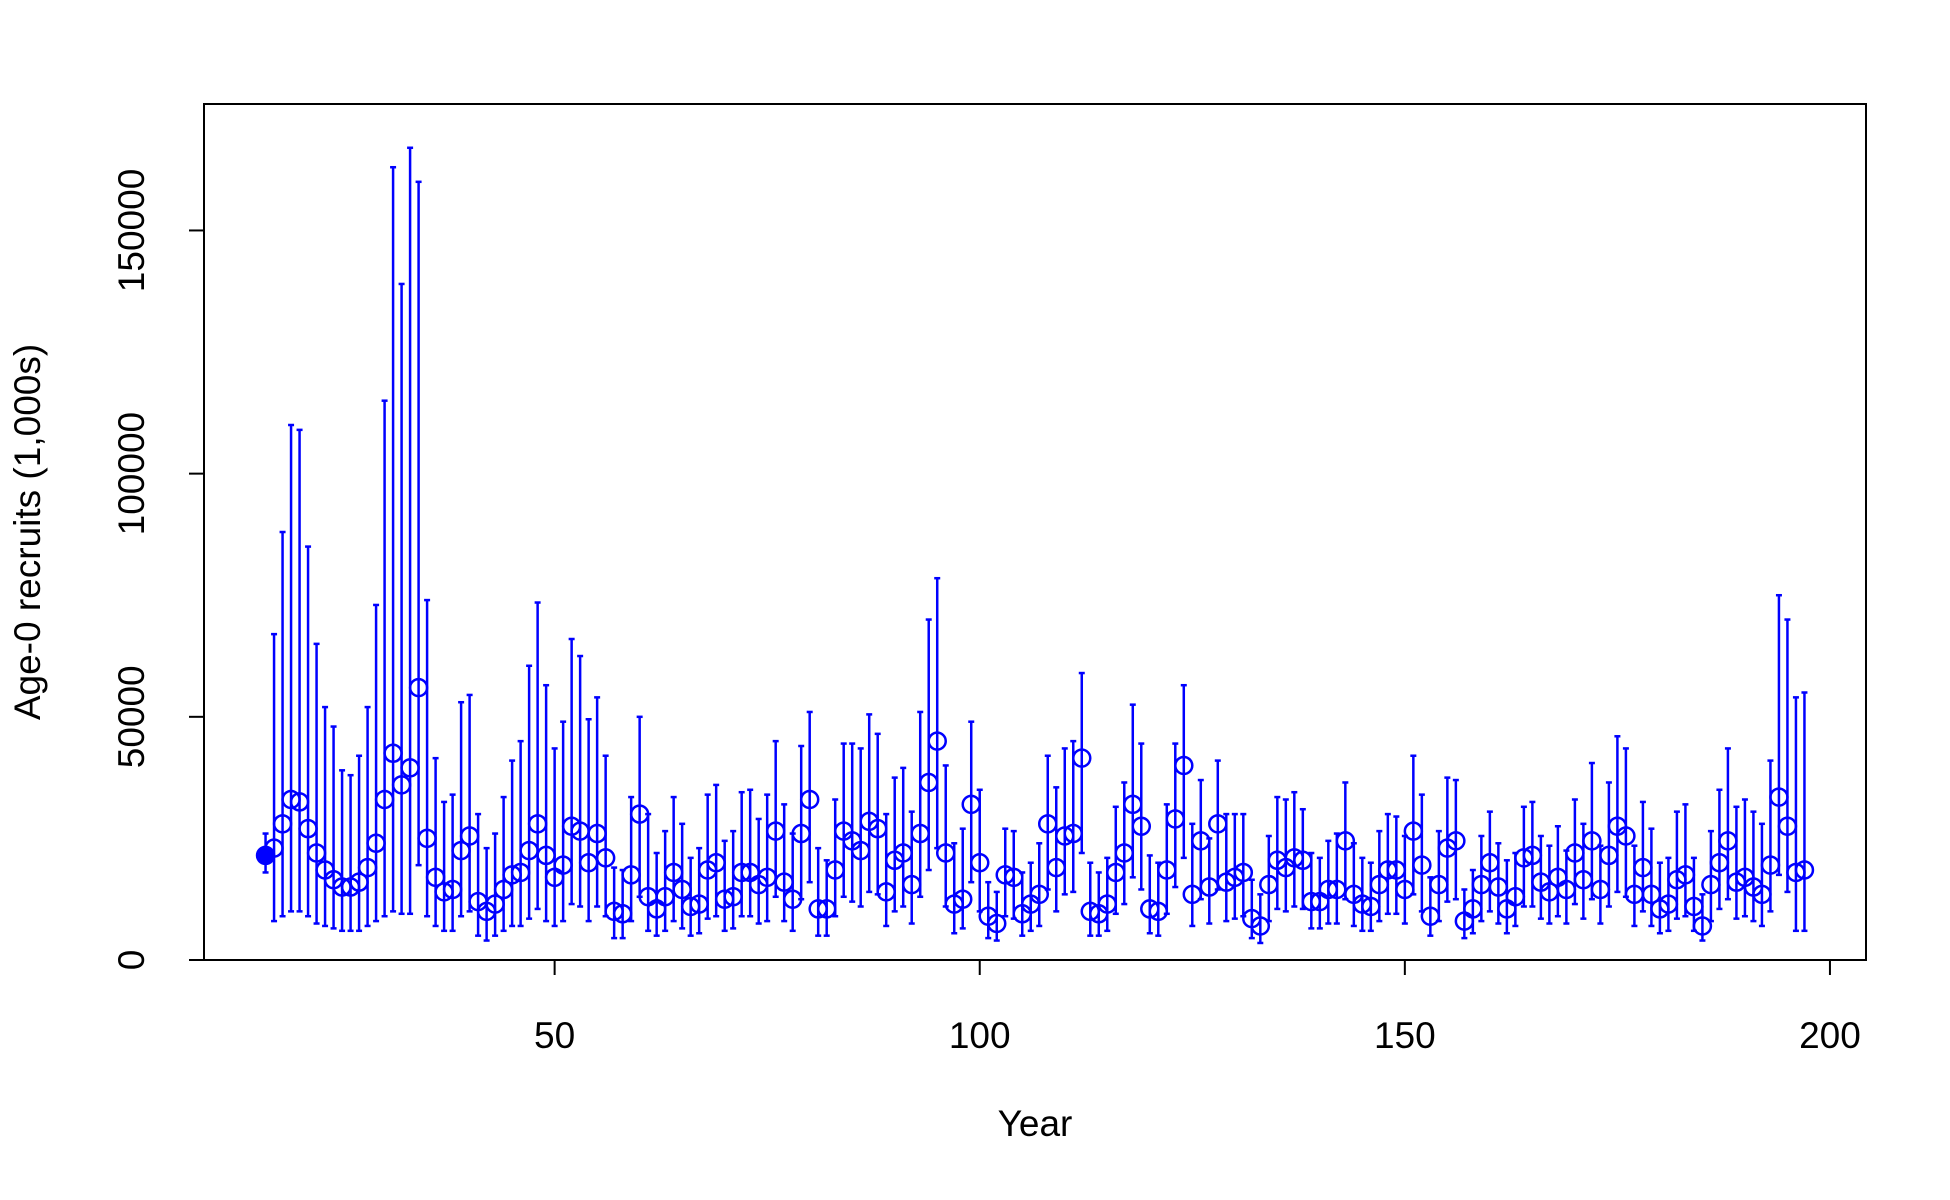 This screenshot has height=1200, width=1950. What do you see at coordinates (1405, 1035) in the screenshot?
I see `x-tick-label: 150` at bounding box center [1405, 1035].